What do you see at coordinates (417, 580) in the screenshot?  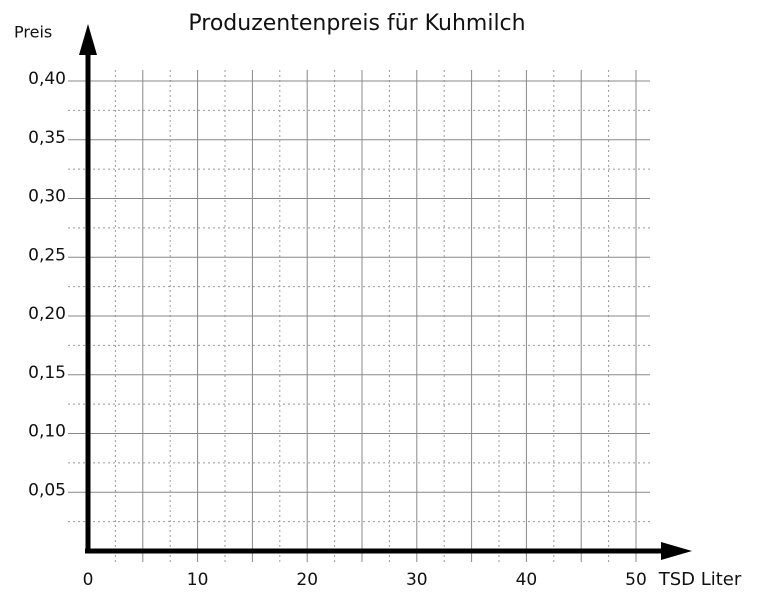 I see `x-tick-label: 30` at bounding box center [417, 580].